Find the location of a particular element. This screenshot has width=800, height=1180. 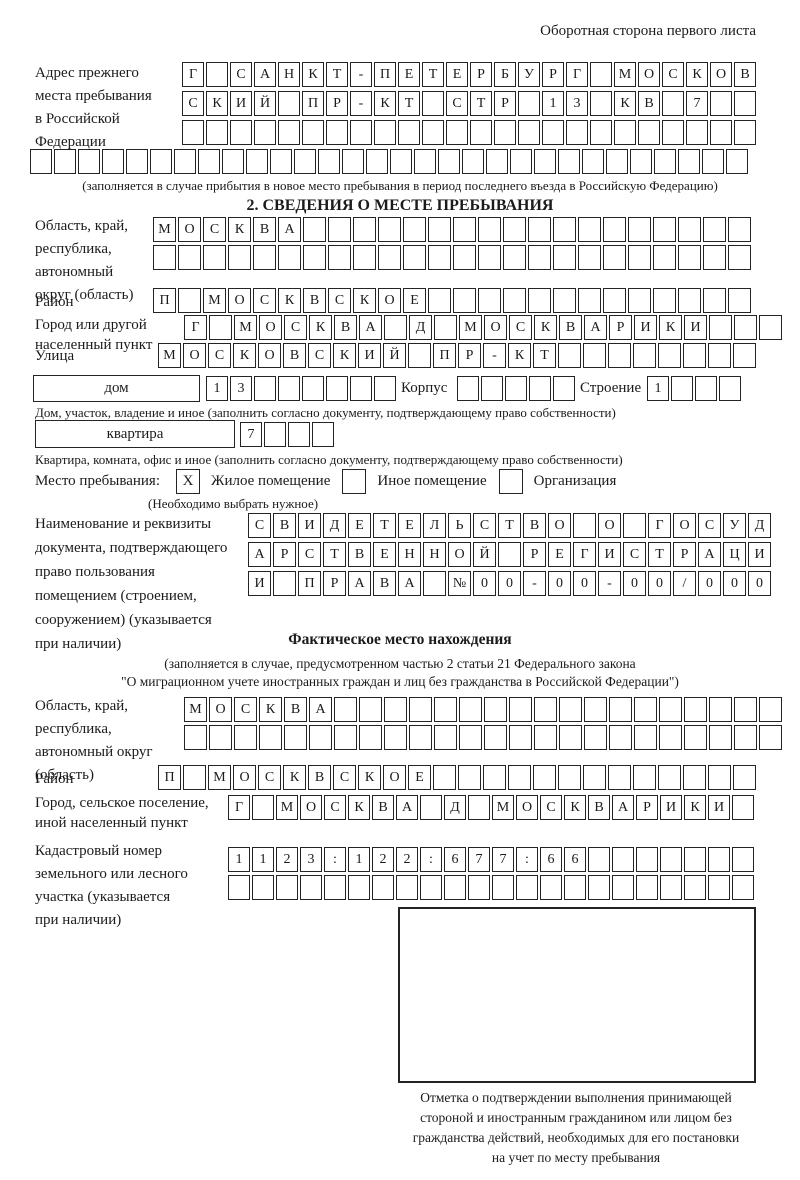

char-cell: Г is located at coordinates (577, 74).